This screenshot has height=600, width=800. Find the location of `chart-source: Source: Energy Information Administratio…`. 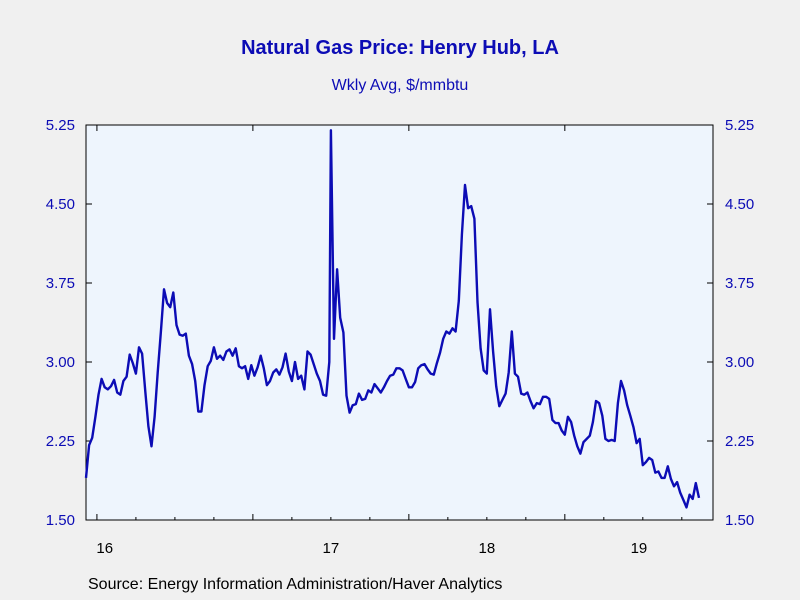

chart-source: Source: Energy Information Administratio… is located at coordinates (295, 584).